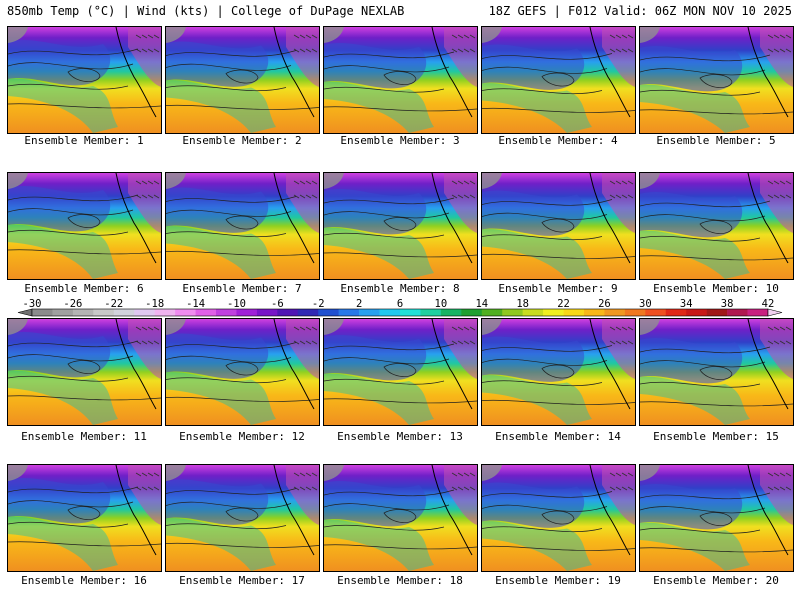  Describe the element at coordinates (242, 288) in the screenshot. I see `ensemble-member-label: Ensemble Member: 7` at that location.